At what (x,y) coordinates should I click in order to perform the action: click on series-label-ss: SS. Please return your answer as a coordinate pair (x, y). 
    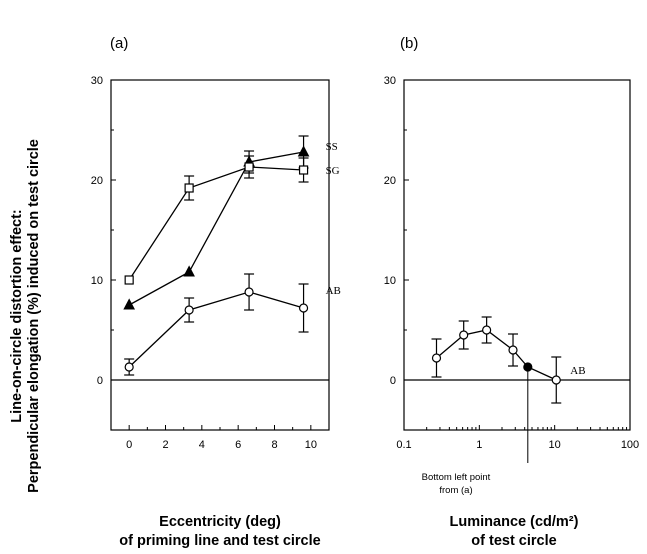
    Looking at the image, I should click on (332, 147).